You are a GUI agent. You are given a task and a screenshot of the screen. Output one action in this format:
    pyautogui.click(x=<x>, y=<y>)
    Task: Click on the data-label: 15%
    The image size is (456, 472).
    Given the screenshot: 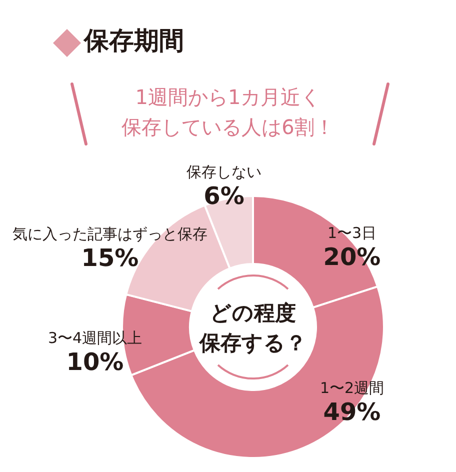 What is the action you would take?
    pyautogui.click(x=110, y=258)
    